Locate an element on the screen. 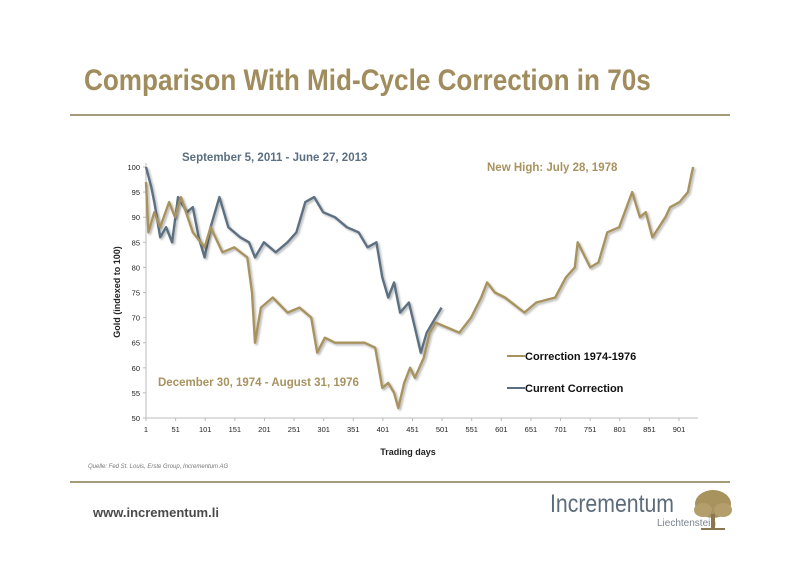 The image size is (800, 565). x-tick-label: 201 is located at coordinates (264, 429).